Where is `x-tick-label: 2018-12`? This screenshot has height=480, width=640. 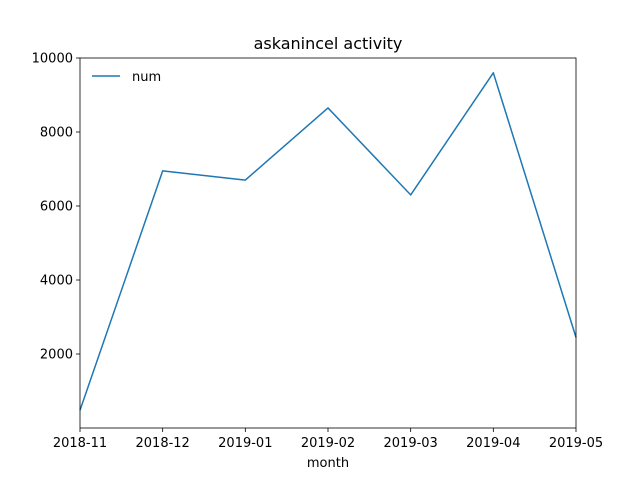
x-tick-label: 2018-12 is located at coordinates (163, 443).